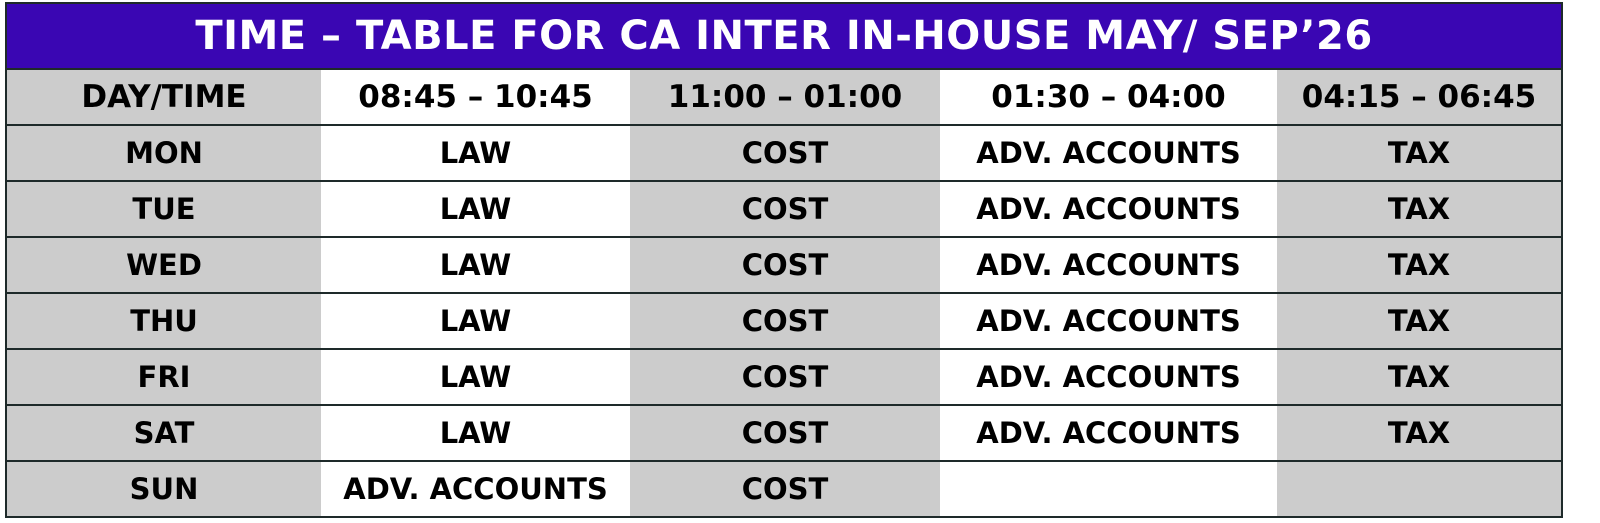 The image size is (1600, 523). I want to click on header-slot-2: 11:00 – 01:00, so click(785, 97).